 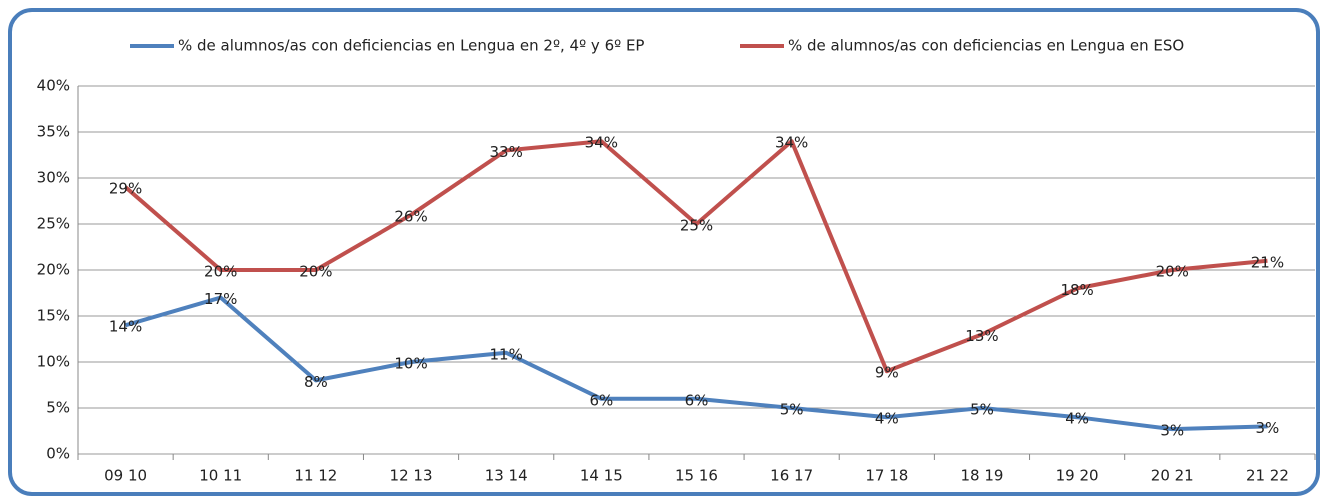 I want to click on y-tick-label: 20%, so click(x=53, y=270).